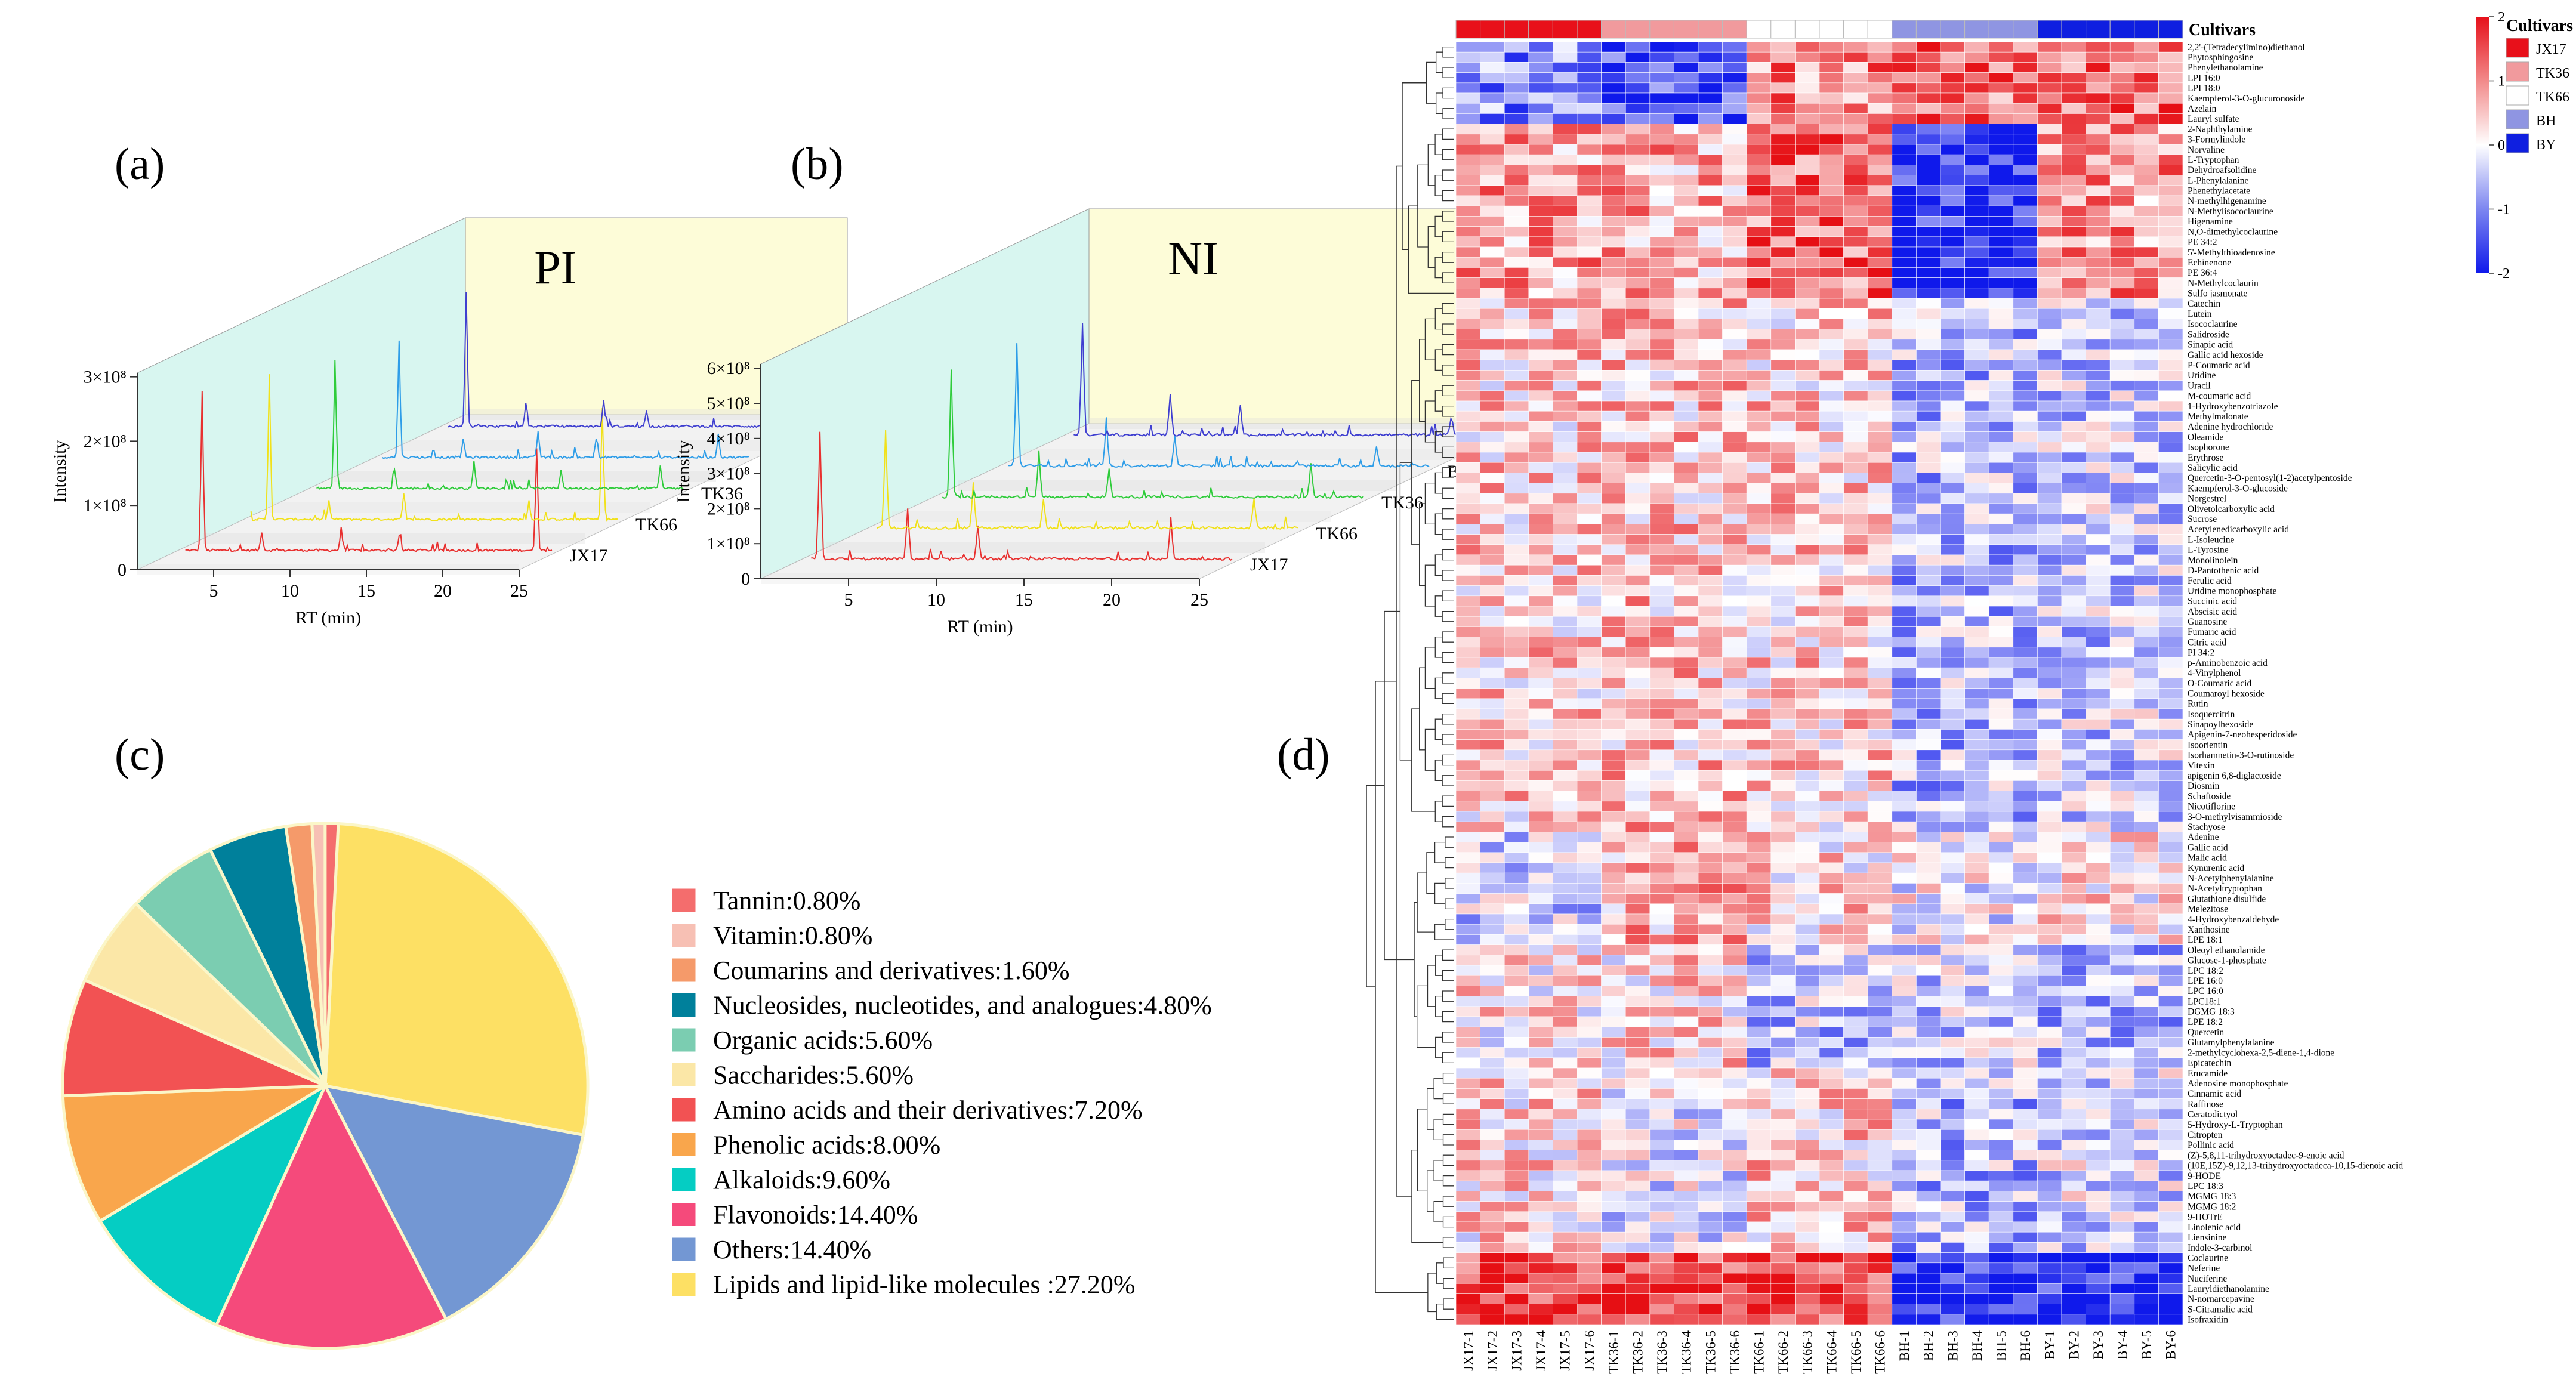 Image resolution: width=2576 pixels, height=1380 pixels. I want to click on column-label: BH-3, so click(1953, 1345).